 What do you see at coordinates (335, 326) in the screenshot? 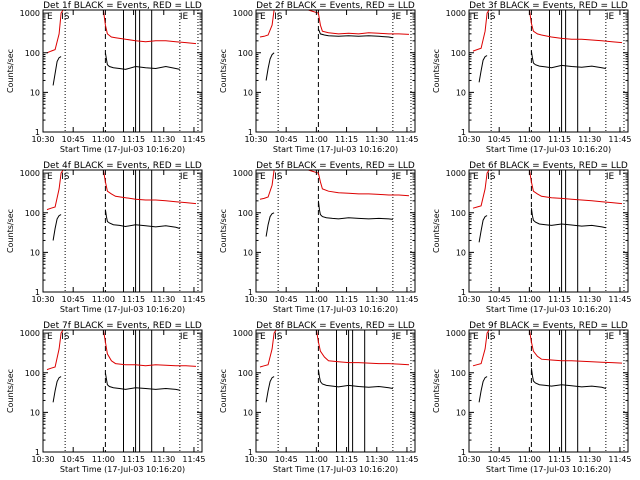
I see `panel-title: Det 8f BLACK = Events, RED = LLD` at bounding box center [335, 326].